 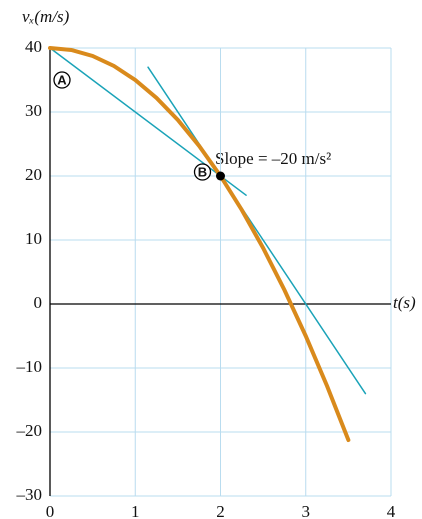 What do you see at coordinates (38, 302) in the screenshot?
I see `y-tick-label: 0` at bounding box center [38, 302].